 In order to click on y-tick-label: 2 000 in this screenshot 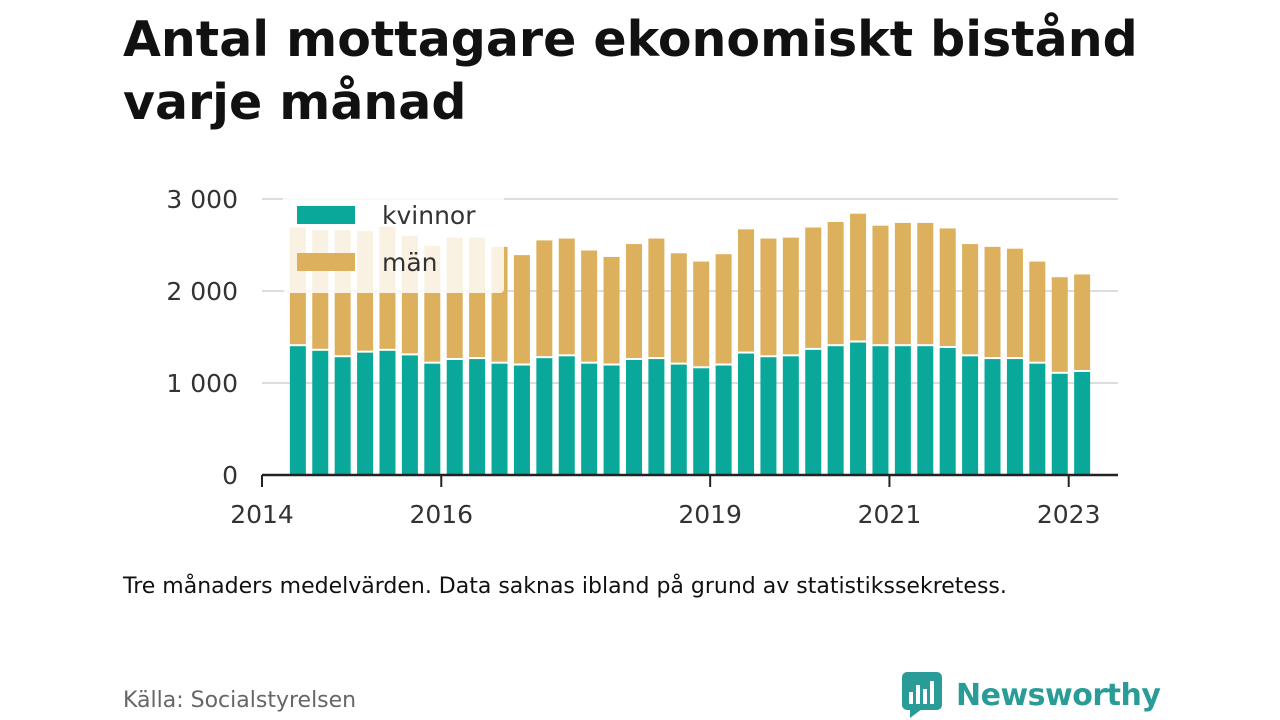, I will do `click(202, 291)`.